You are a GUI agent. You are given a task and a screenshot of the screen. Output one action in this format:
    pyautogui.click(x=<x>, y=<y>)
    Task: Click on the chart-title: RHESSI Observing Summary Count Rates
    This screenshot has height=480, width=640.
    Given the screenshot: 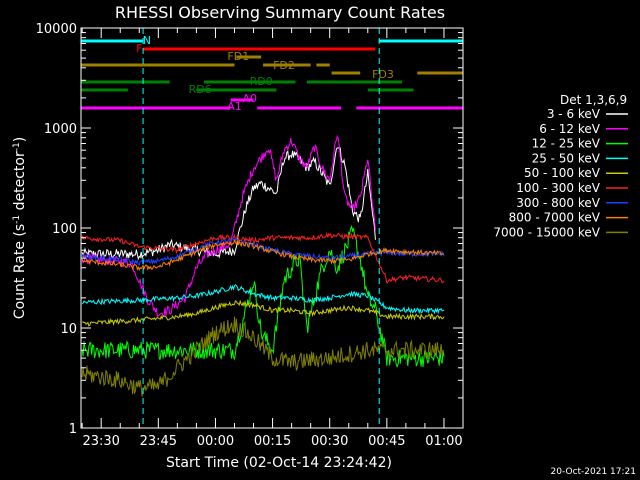 What is the action you would take?
    pyautogui.click(x=280, y=12)
    